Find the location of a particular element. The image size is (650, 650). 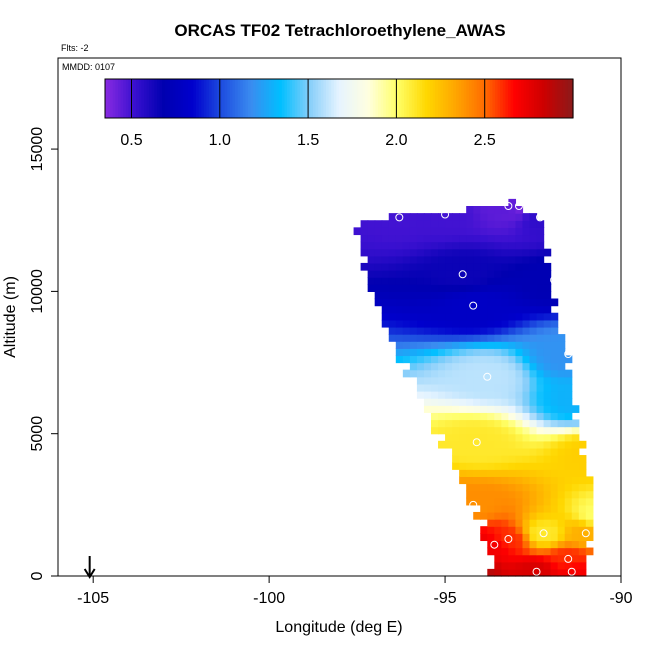

colorbar-tick-label: 0.5 is located at coordinates (131, 140).